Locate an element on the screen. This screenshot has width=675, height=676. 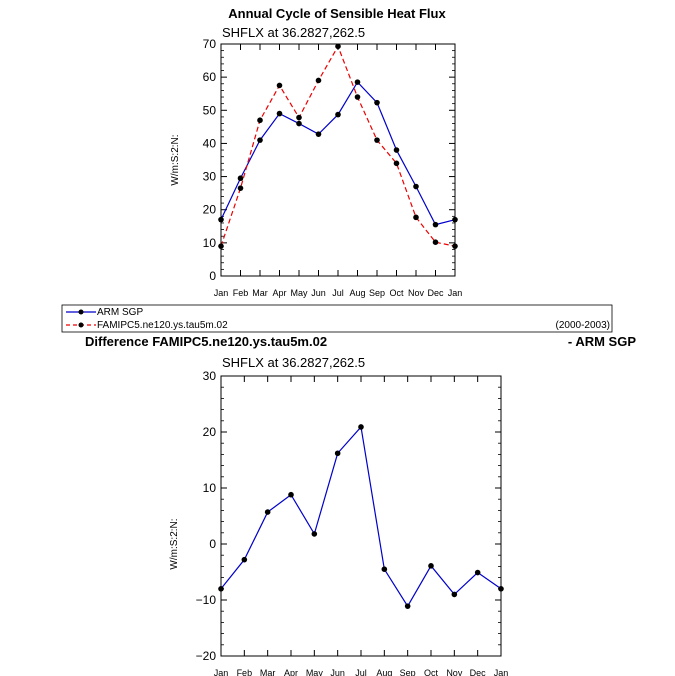
legend-box is located at coordinates (337, 318).